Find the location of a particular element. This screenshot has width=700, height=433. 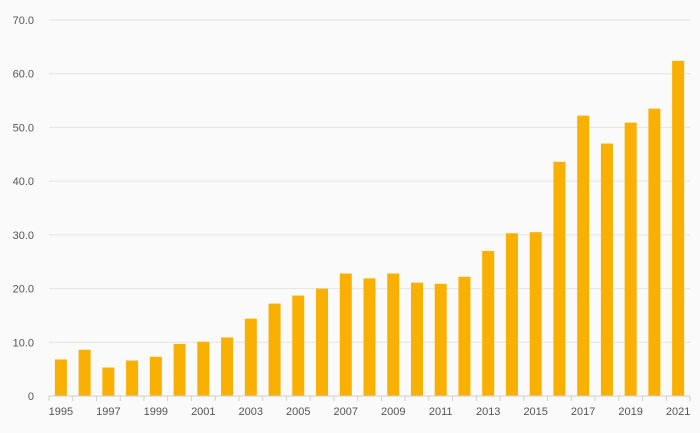

y-tick-label: 60.0 is located at coordinates (23, 75).